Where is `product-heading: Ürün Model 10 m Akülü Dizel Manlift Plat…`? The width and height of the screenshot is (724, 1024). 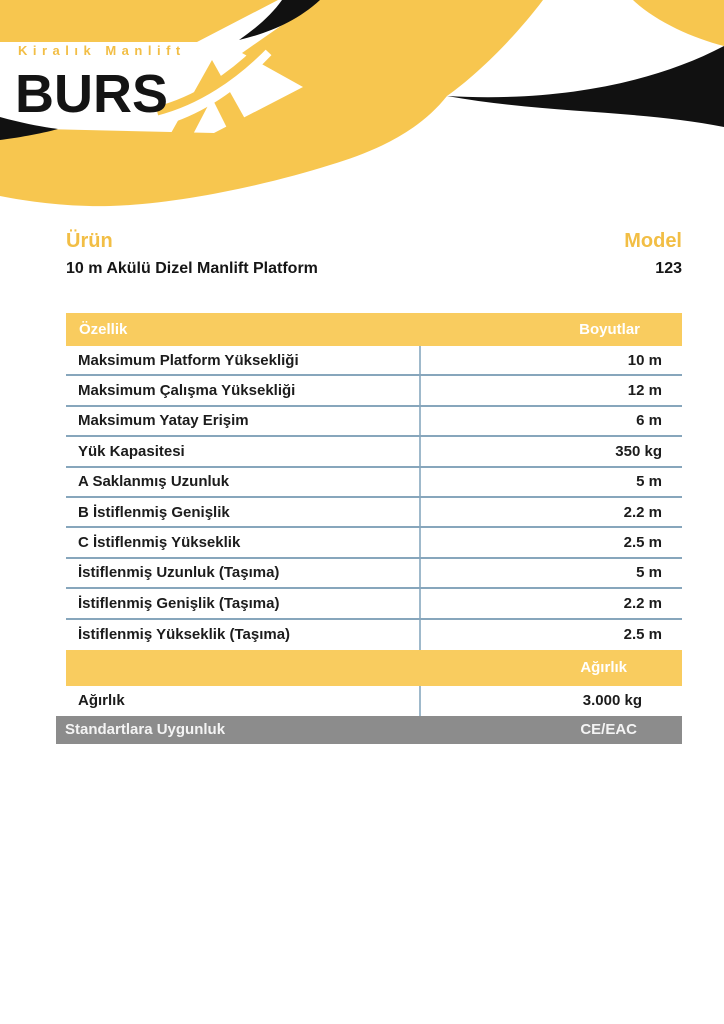
product-heading: Ürün Model 10 m Akülü Dizel Manlift Plat… is located at coordinates (374, 254).